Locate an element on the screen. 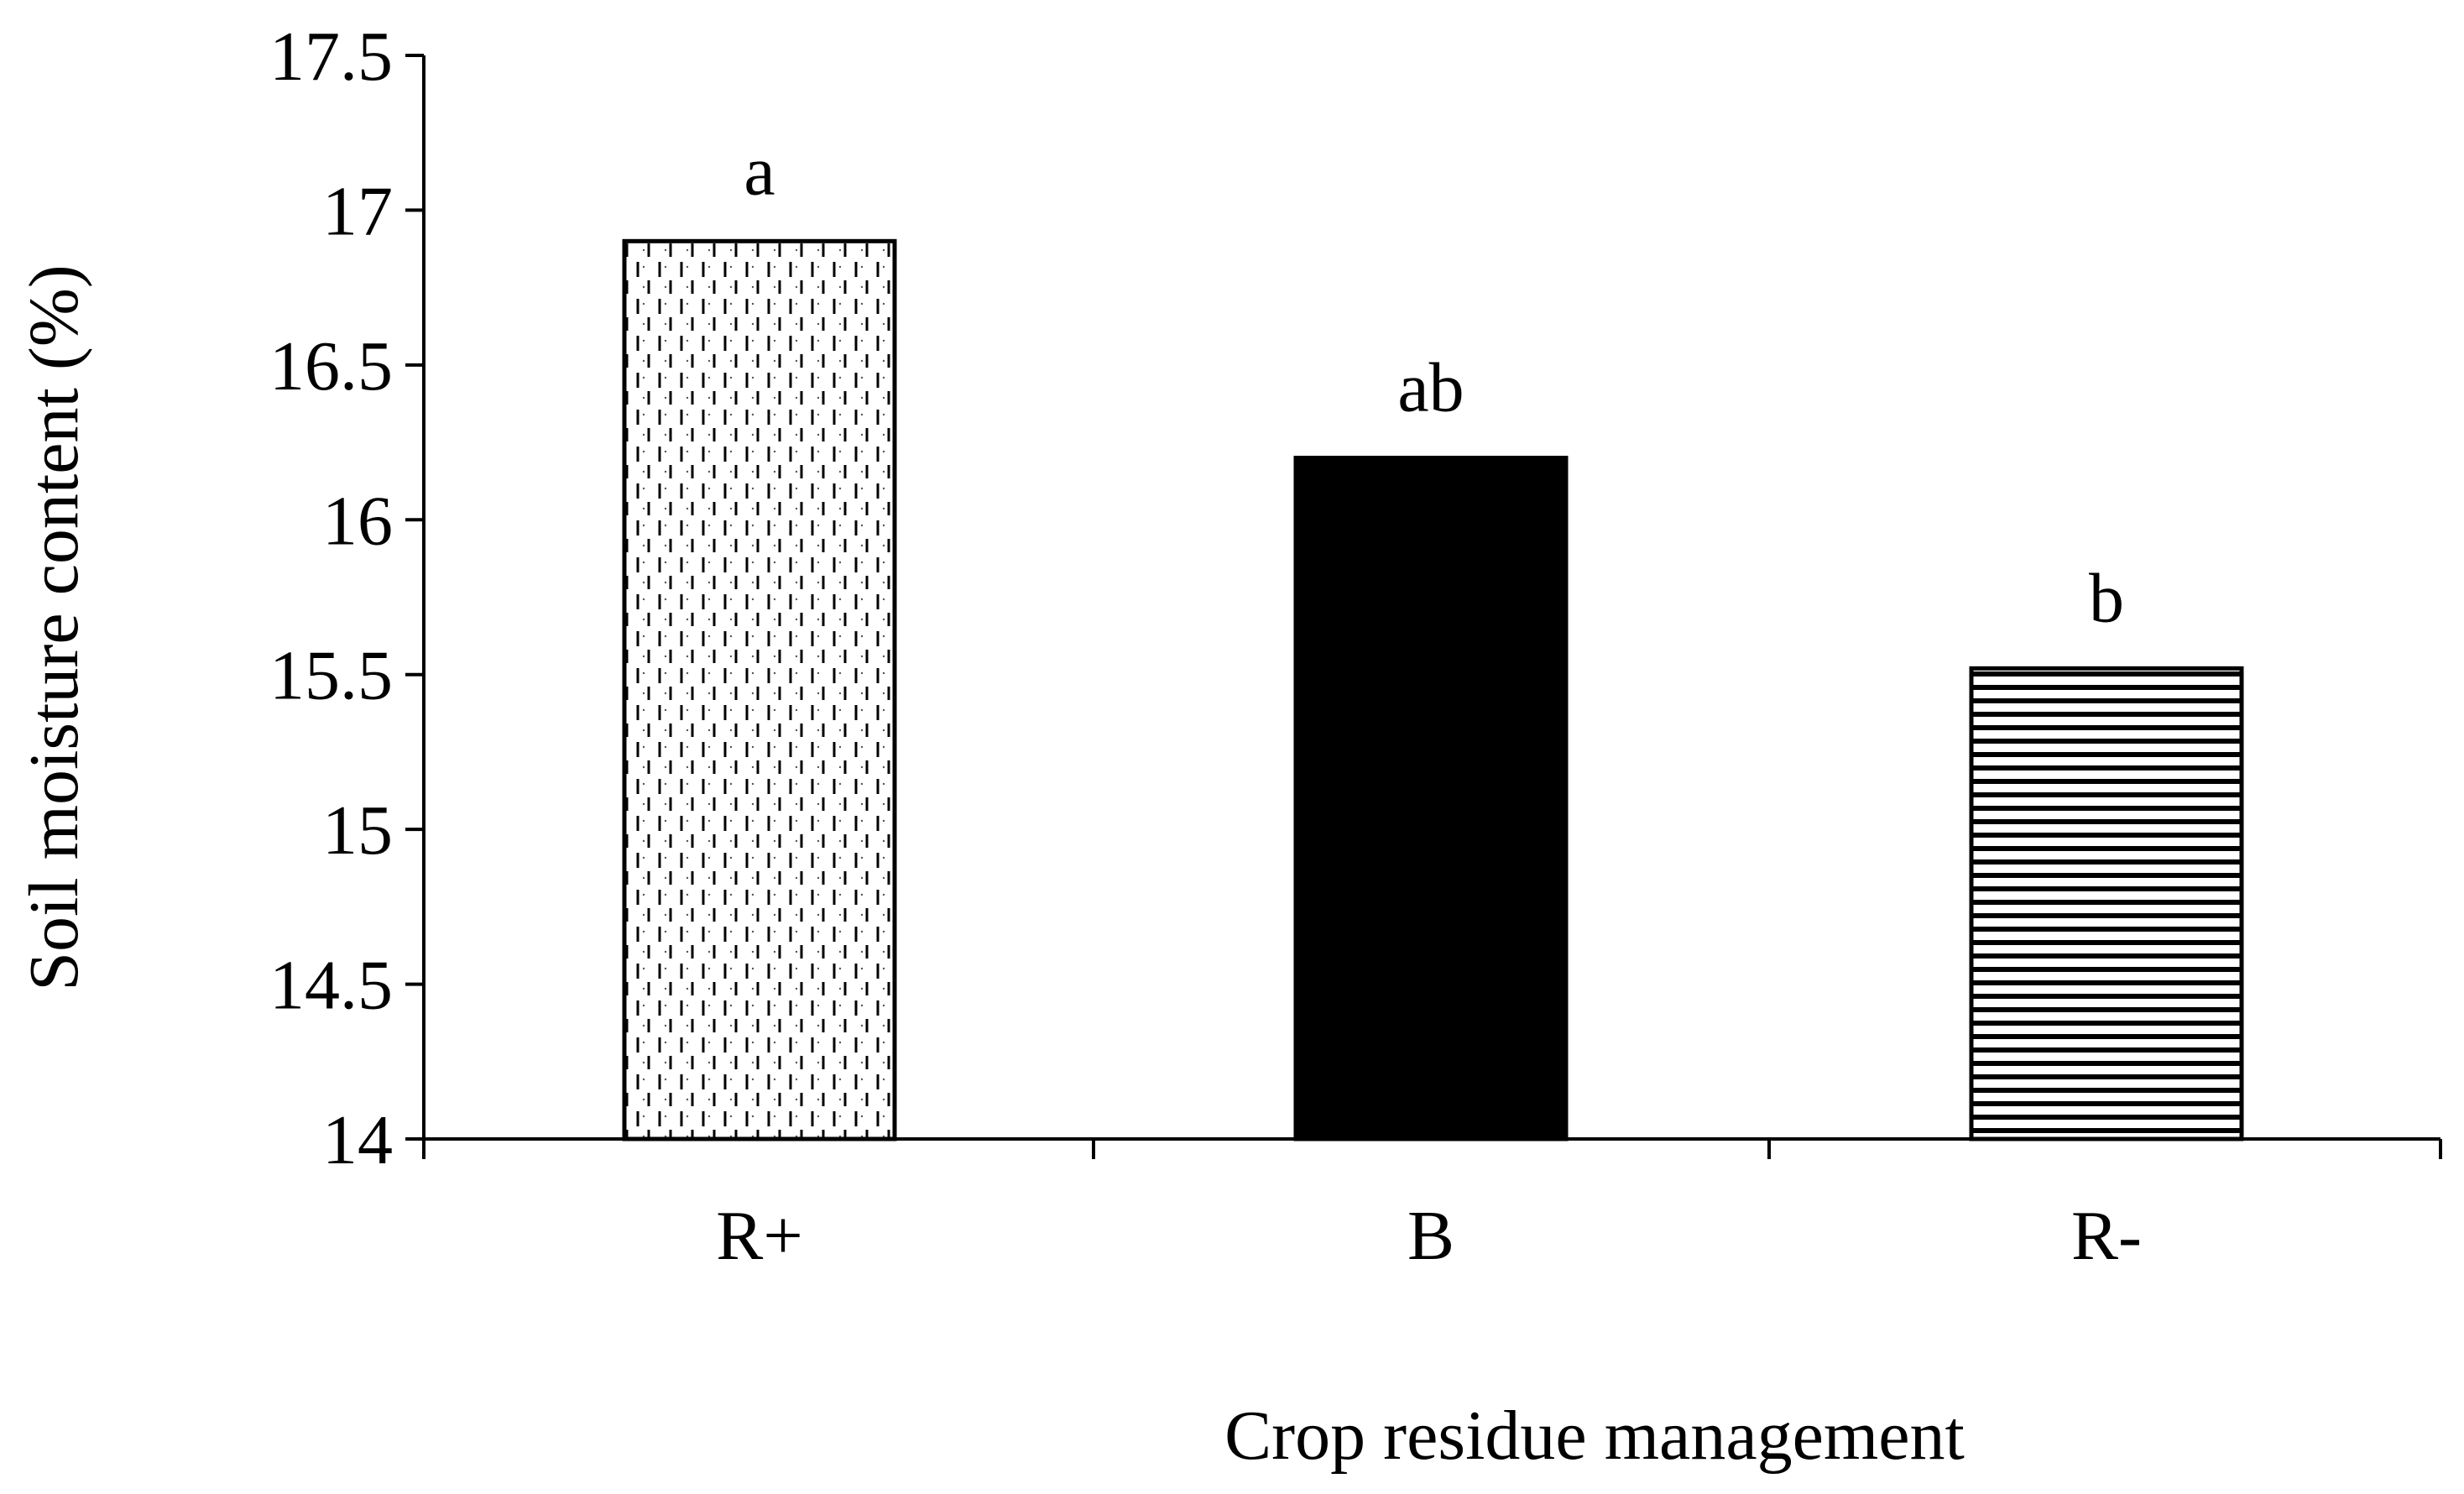  bar-R- is located at coordinates (2106, 904).